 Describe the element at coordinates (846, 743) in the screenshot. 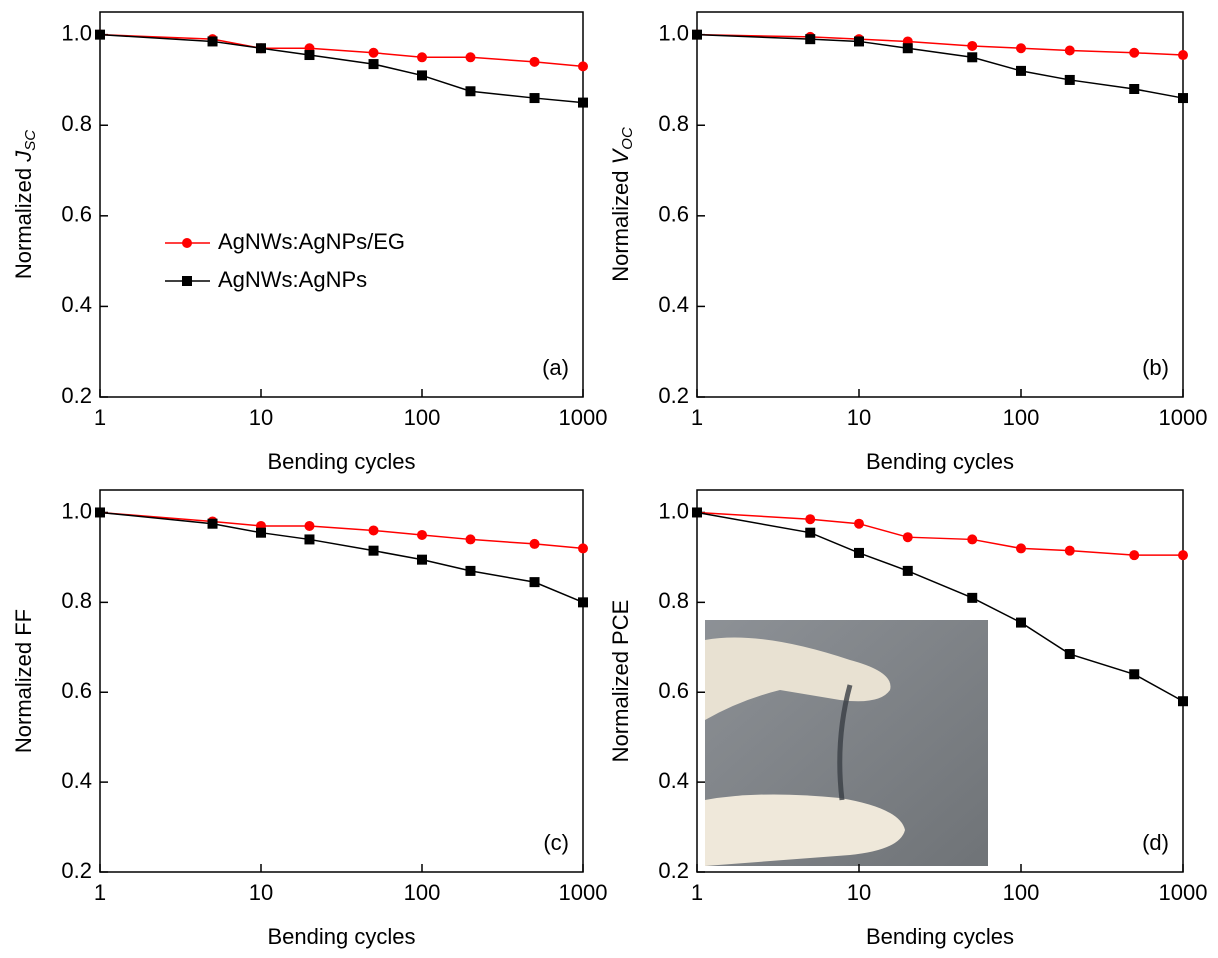

I see `inset-photo` at that location.